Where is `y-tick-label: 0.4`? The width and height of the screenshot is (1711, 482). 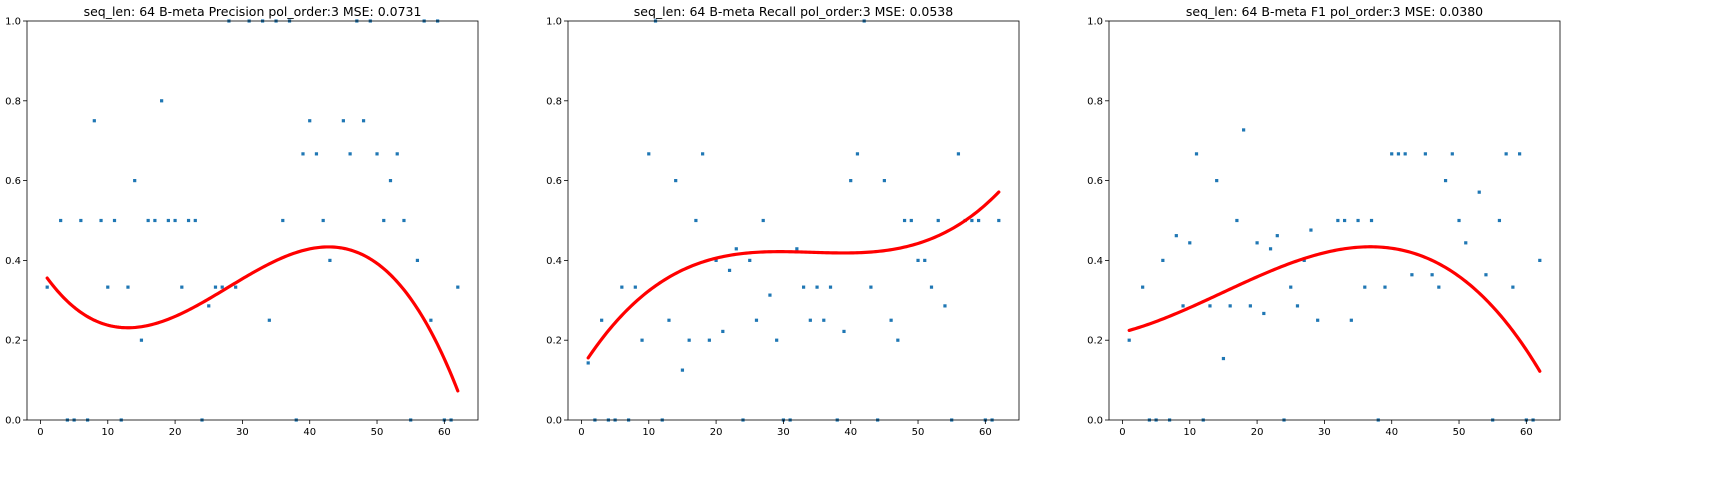
y-tick-label: 0.4 is located at coordinates (13, 261).